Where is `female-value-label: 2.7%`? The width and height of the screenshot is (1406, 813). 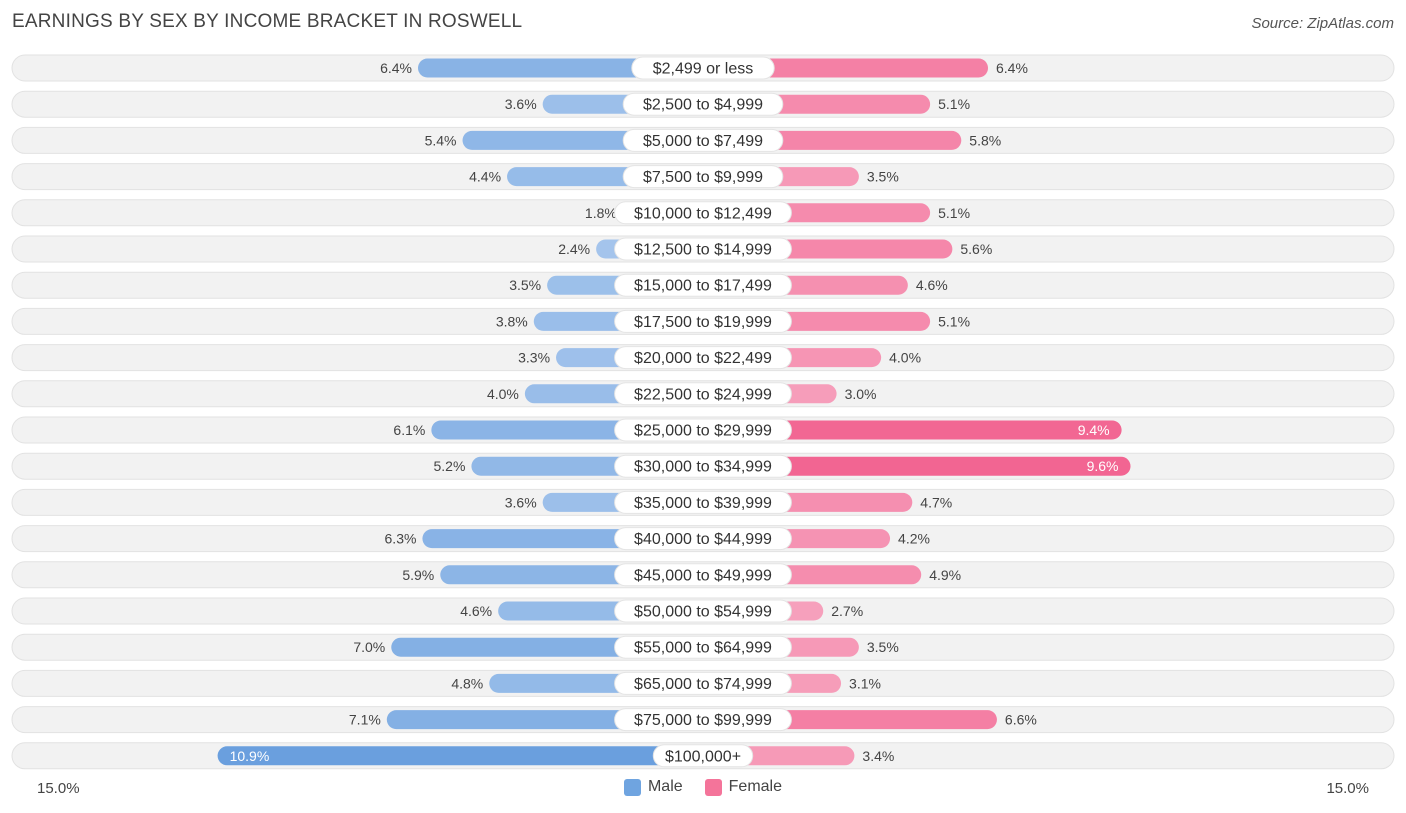 female-value-label: 2.7% is located at coordinates (847, 611).